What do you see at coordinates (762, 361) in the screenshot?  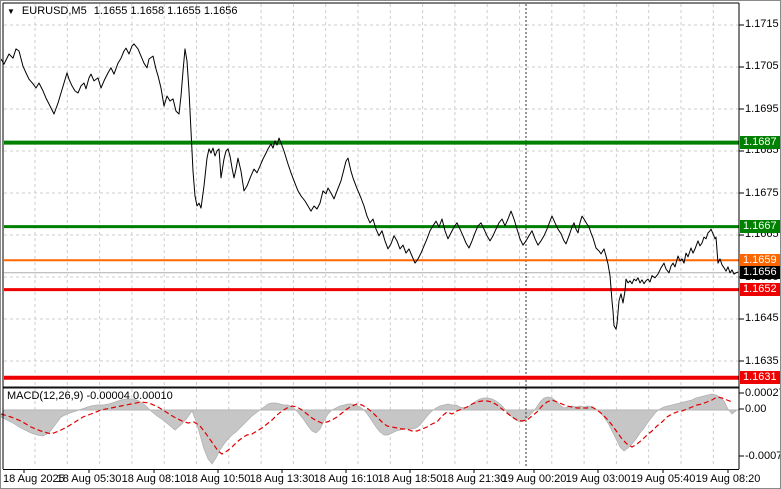 I see `price-axis-tick: 1.1635` at bounding box center [762, 361].